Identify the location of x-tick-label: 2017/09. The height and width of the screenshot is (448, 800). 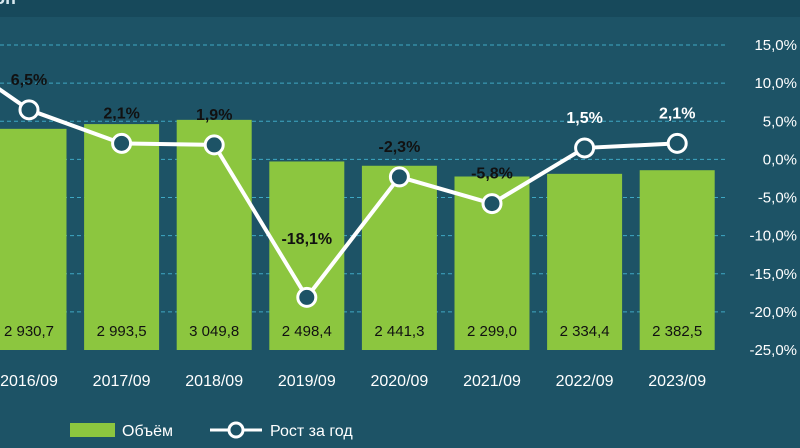
(122, 381).